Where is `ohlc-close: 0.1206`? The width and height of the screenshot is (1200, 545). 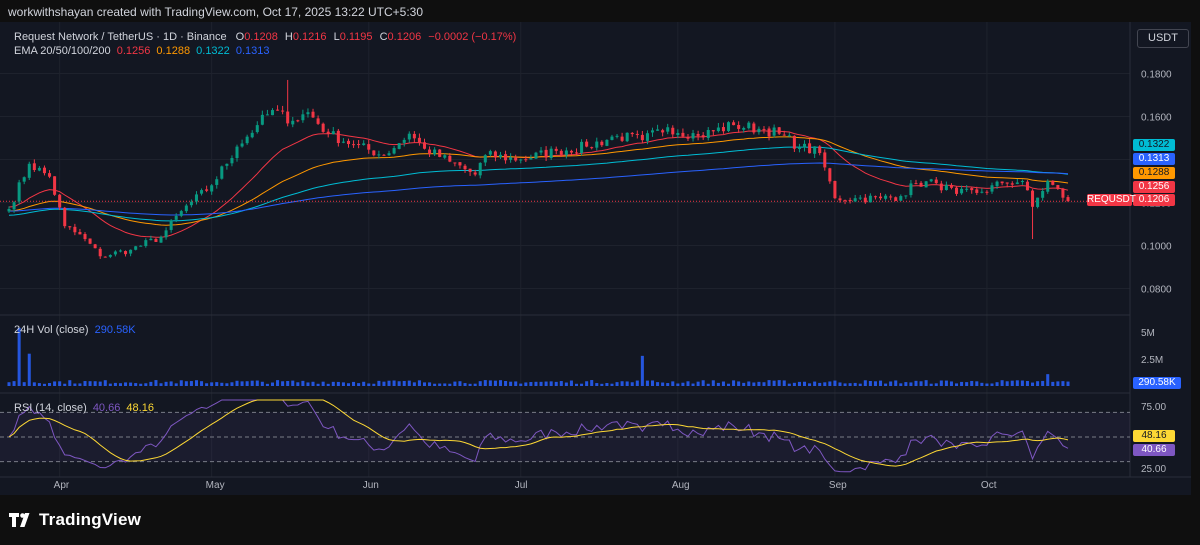 ohlc-close: 0.1206 is located at coordinates (404, 37).